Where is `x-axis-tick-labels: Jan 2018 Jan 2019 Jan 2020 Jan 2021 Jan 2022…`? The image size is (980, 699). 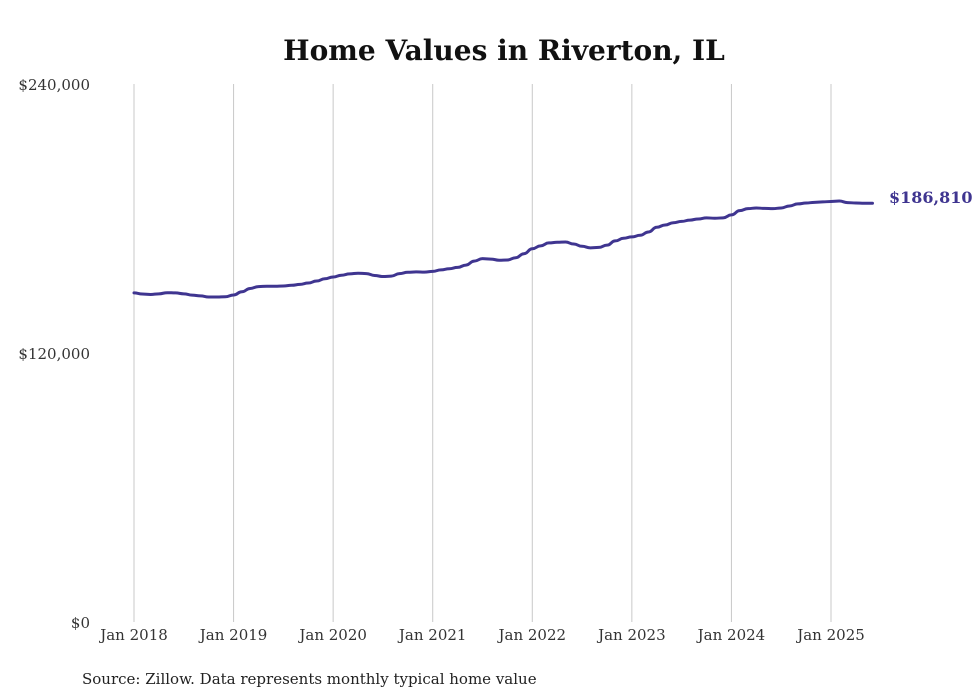
x-axis-tick-labels: Jan 2018 Jan 2019 Jan 2020 Jan 2021 Jan 2022… is located at coordinates (481, 635).